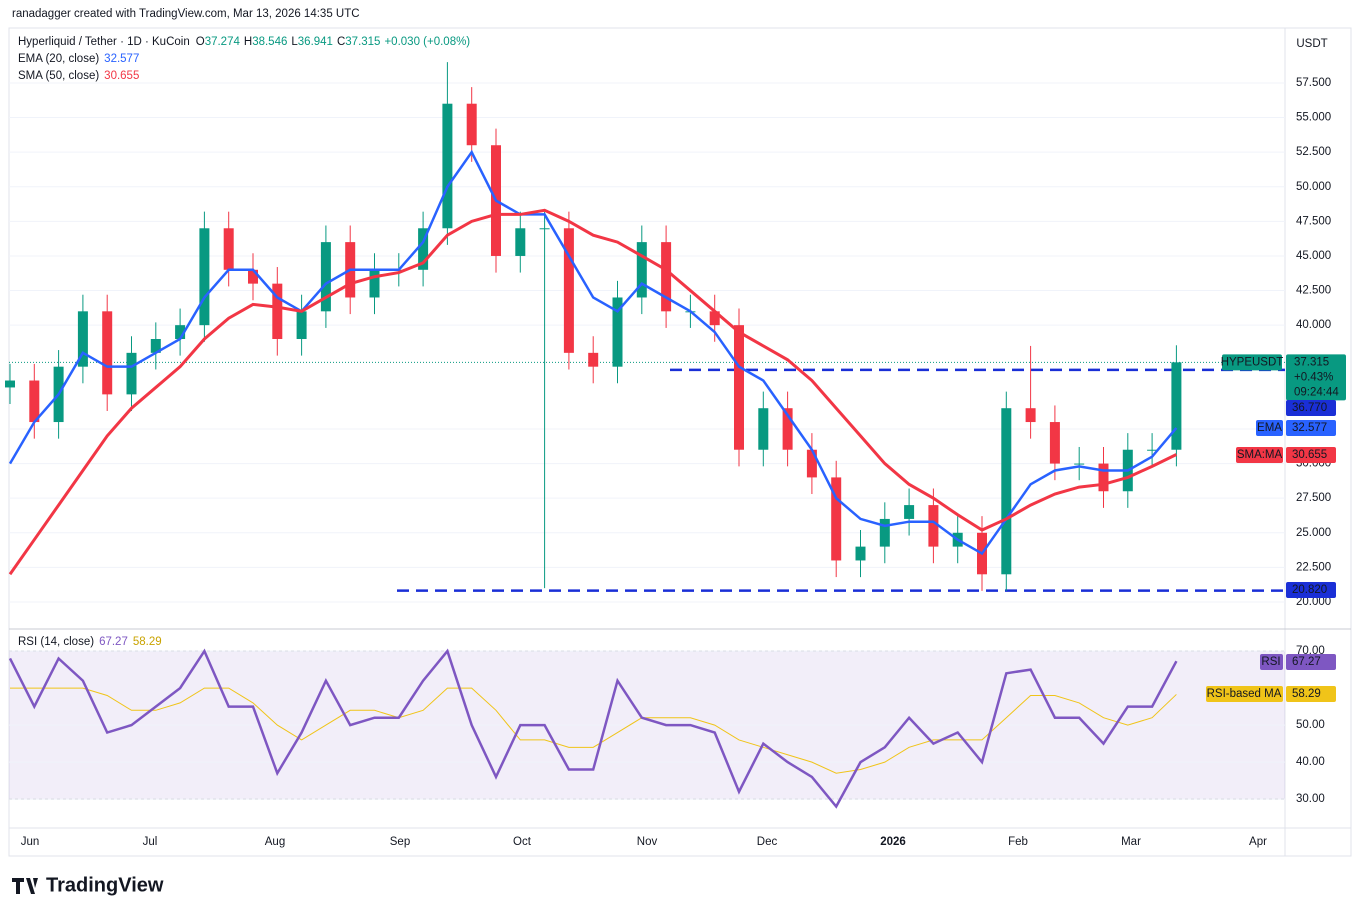 This screenshot has width=1361, height=920. Describe the element at coordinates (113, 642) in the screenshot. I see `rsi-value: 67.27` at that location.